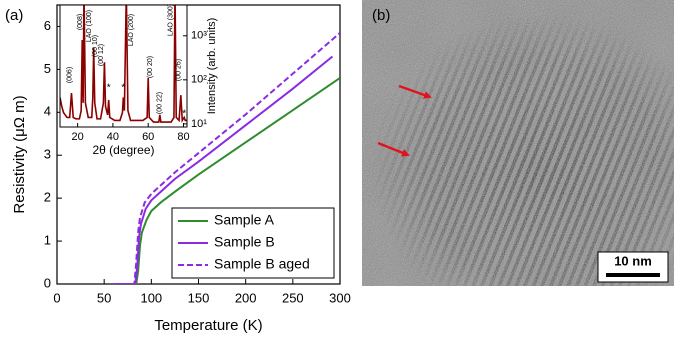  I want to click on inset-series, so click(123, 64).